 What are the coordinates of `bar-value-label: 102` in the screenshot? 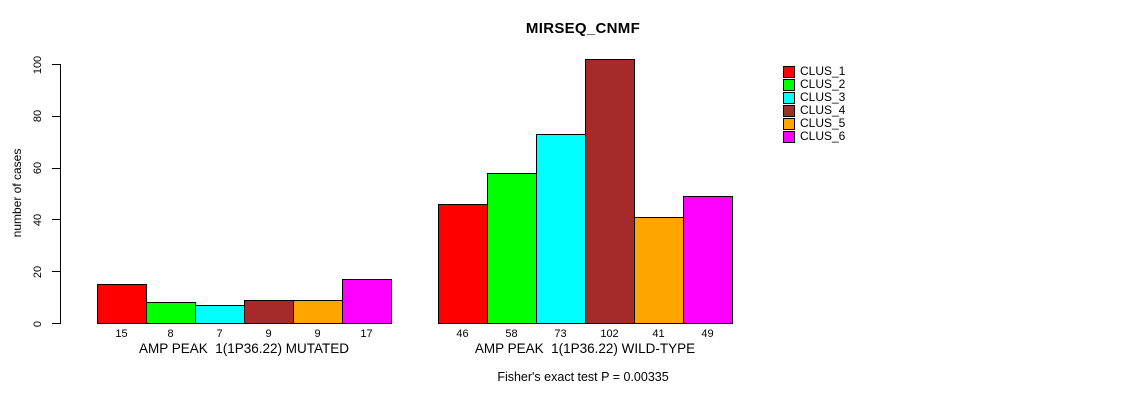 It's located at (609, 334).